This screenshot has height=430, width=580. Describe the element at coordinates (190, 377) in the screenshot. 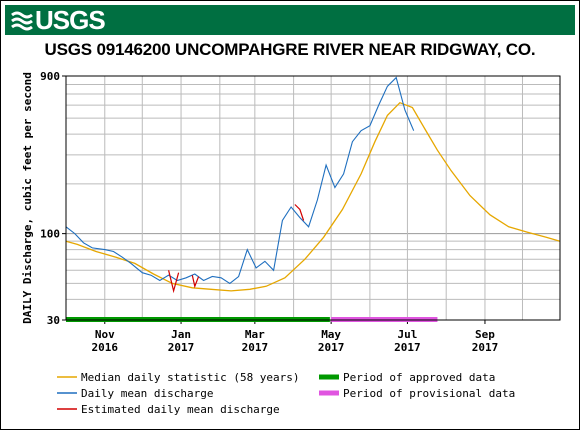

I see `legend-median-label: Median daily statistic (58 years)` at that location.